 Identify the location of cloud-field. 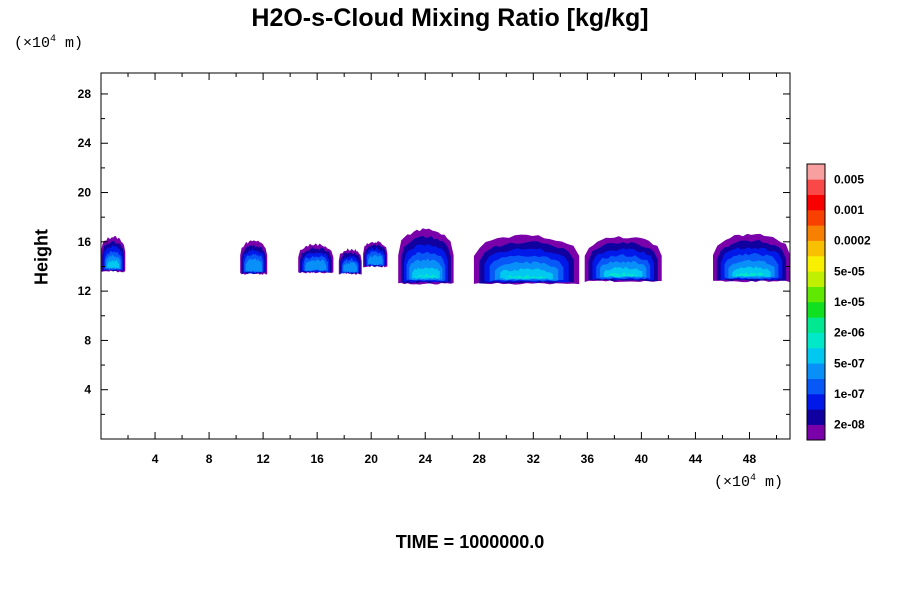
(445, 256).